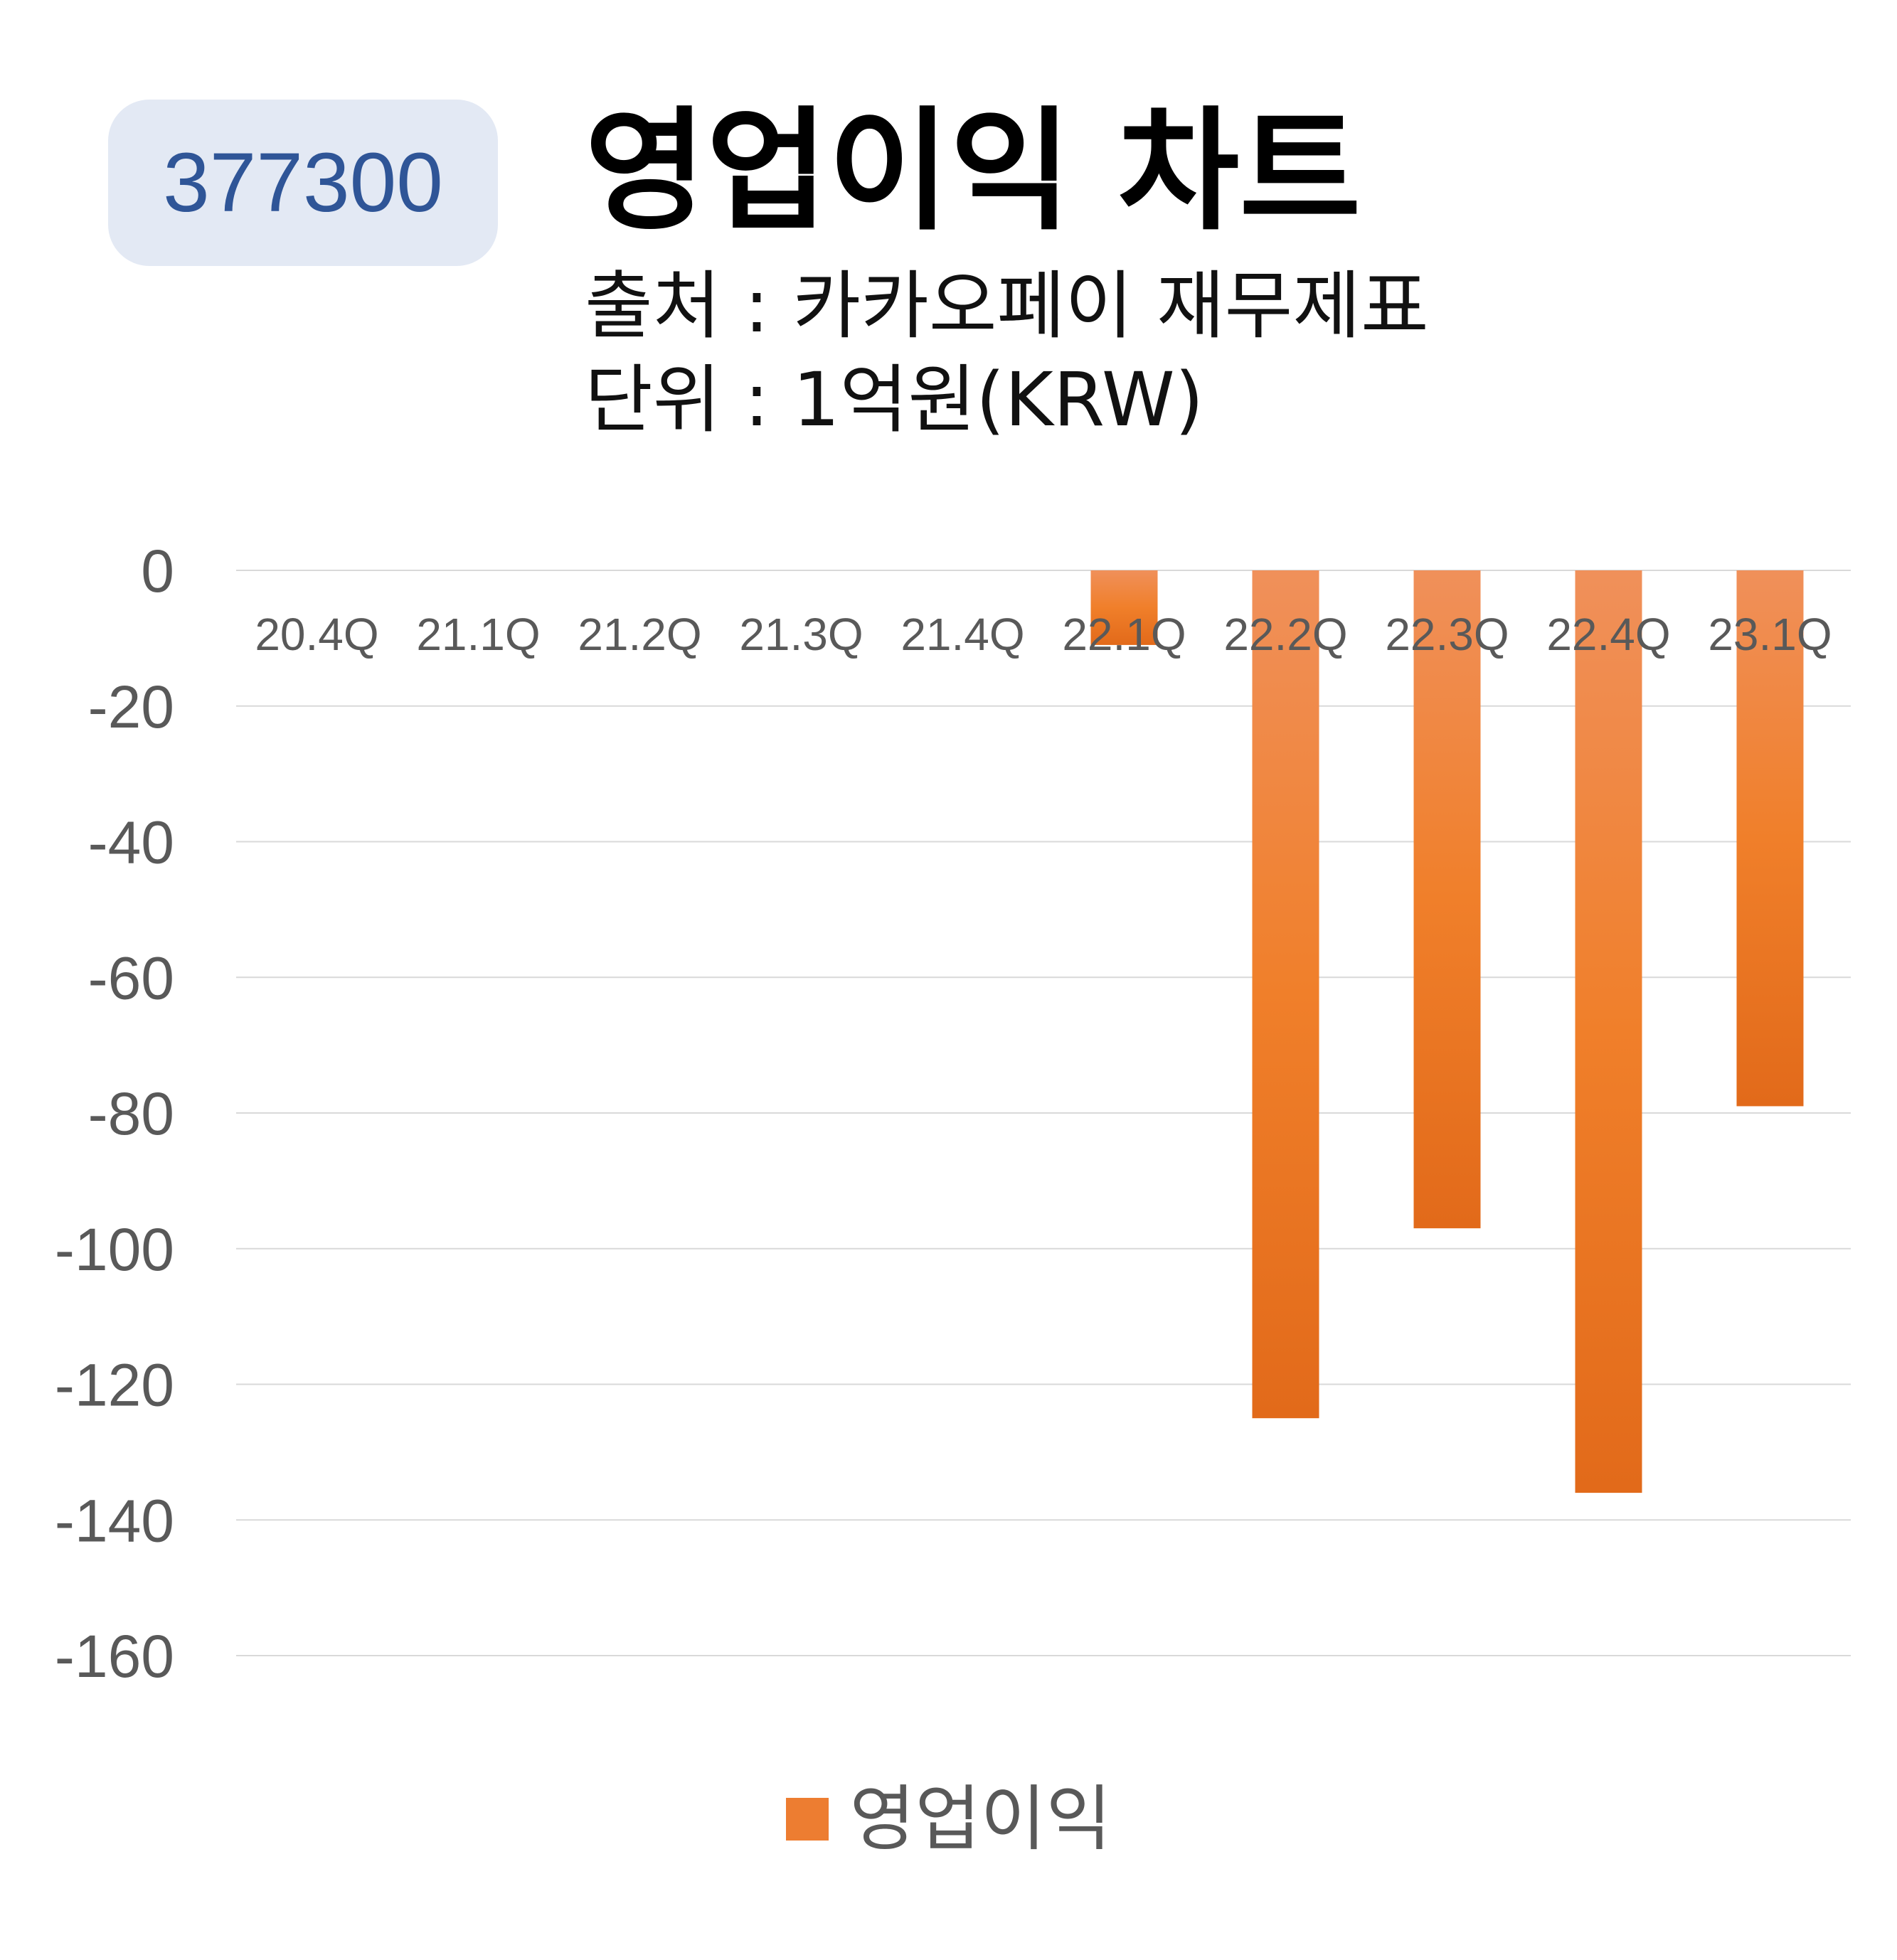 The height and width of the screenshot is (1960, 1897). I want to click on y-tick-label: -160, so click(115, 1656).